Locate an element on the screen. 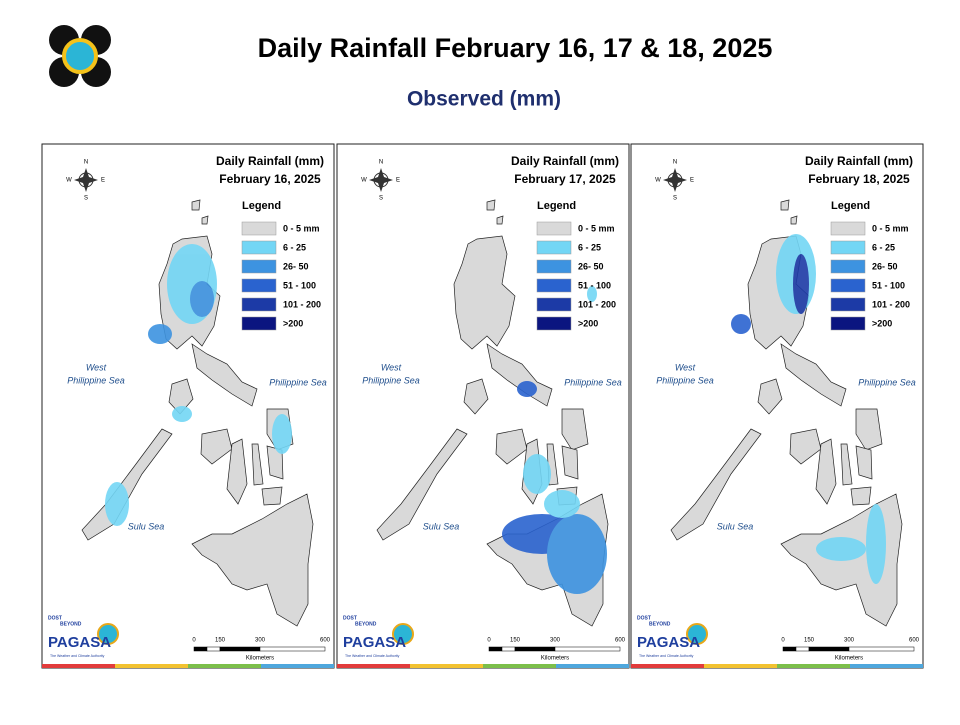  scale-unit: Kilometers is located at coordinates (555, 659).